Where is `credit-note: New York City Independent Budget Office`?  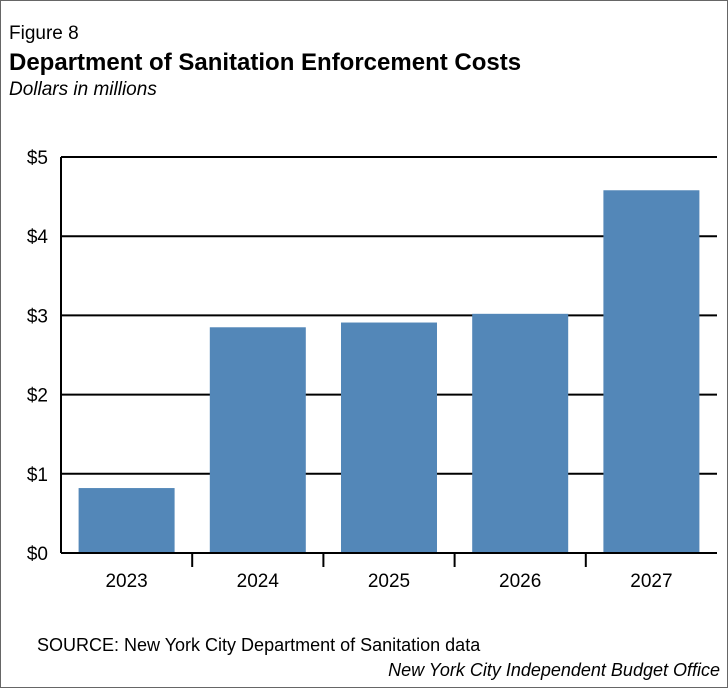 credit-note: New York City Independent Budget Office is located at coordinates (554, 670).